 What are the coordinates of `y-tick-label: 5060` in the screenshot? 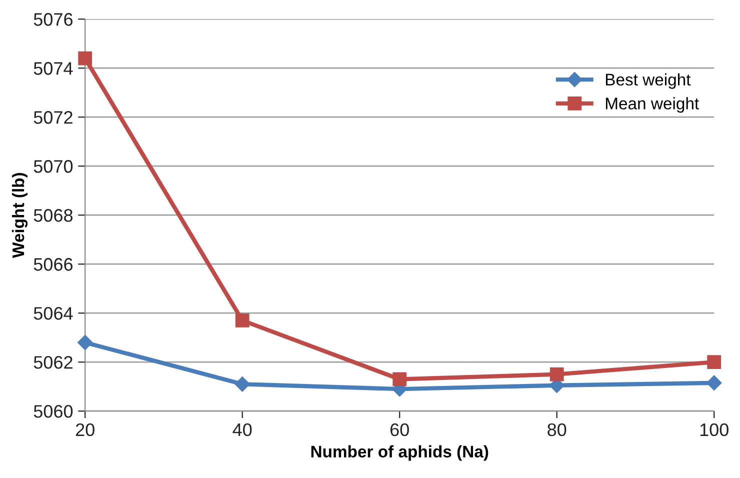 It's located at (53, 411).